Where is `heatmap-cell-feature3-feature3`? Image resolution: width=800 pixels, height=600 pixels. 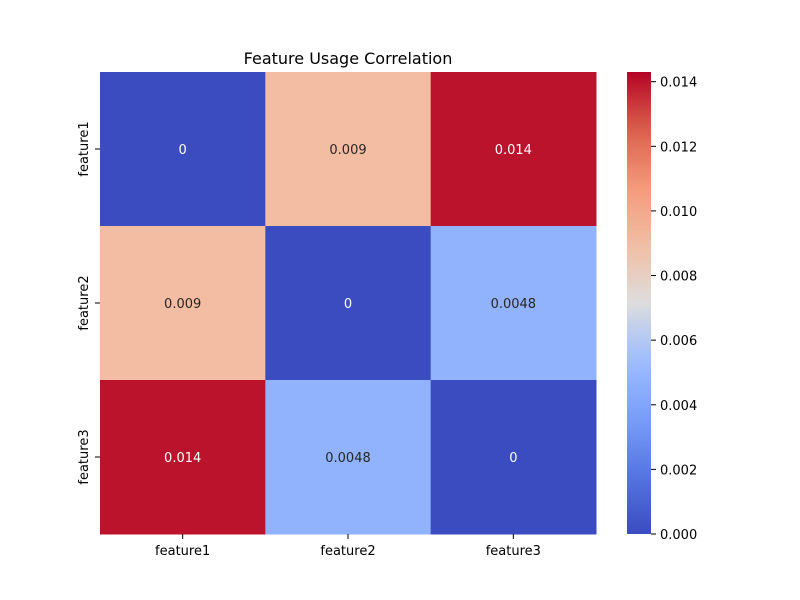 heatmap-cell-feature3-feature3 is located at coordinates (513, 457).